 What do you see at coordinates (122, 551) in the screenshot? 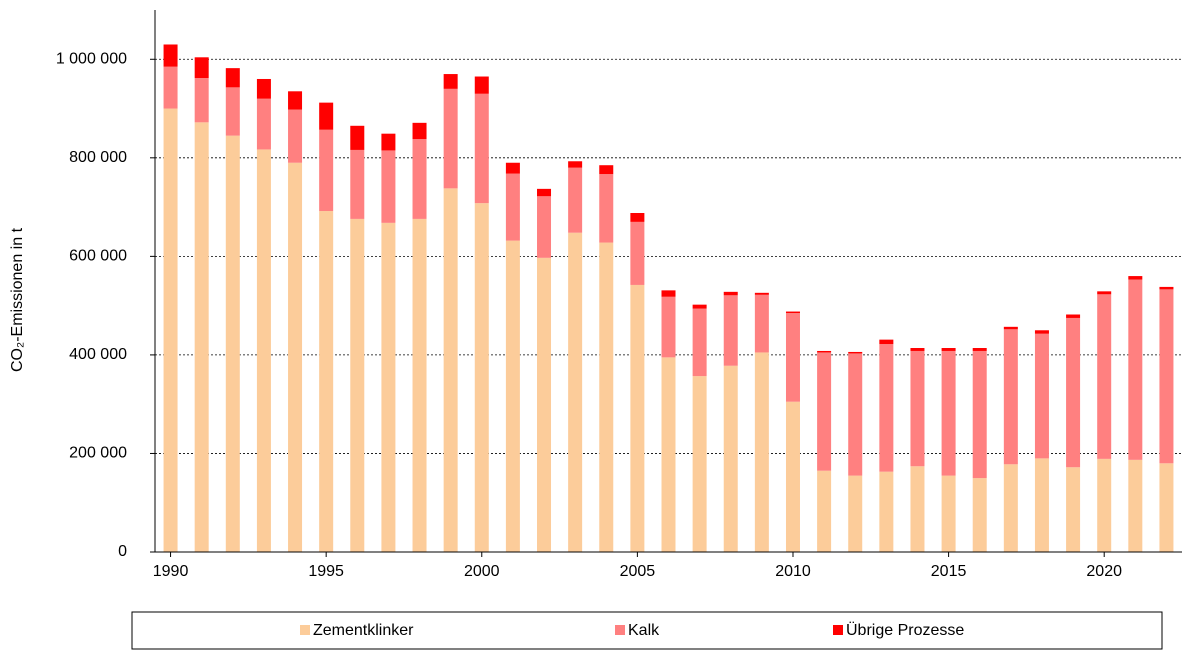
I see `y-tick-label: 0` at bounding box center [122, 551].